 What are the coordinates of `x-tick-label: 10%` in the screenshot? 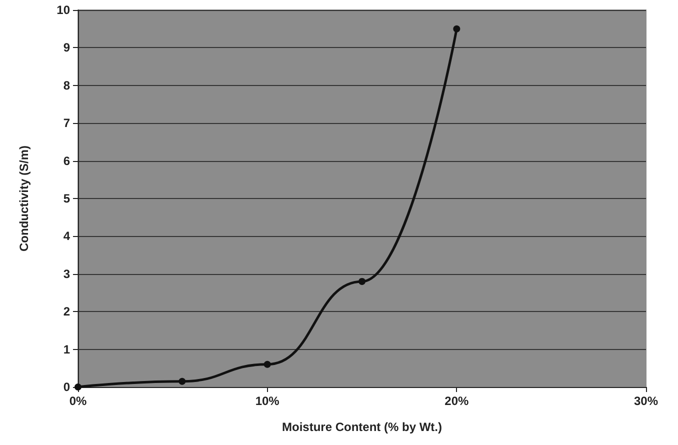 It's located at (267, 401).